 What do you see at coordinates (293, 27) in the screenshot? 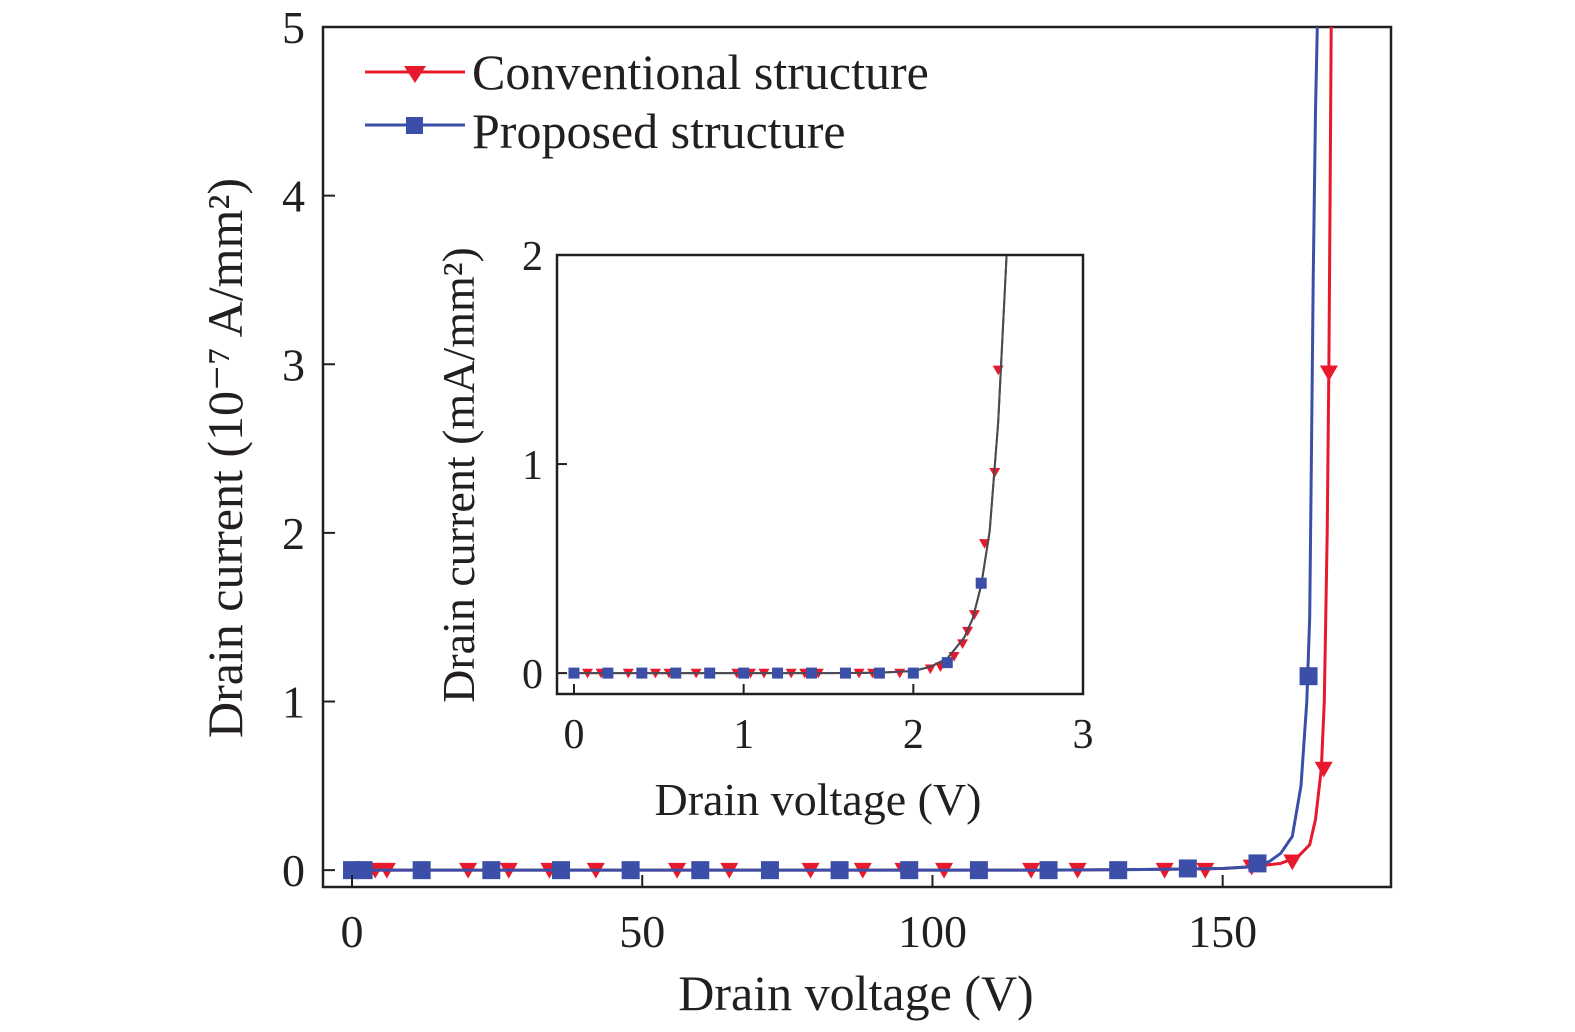
I see `main-y-tick-label: 5` at bounding box center [293, 27].